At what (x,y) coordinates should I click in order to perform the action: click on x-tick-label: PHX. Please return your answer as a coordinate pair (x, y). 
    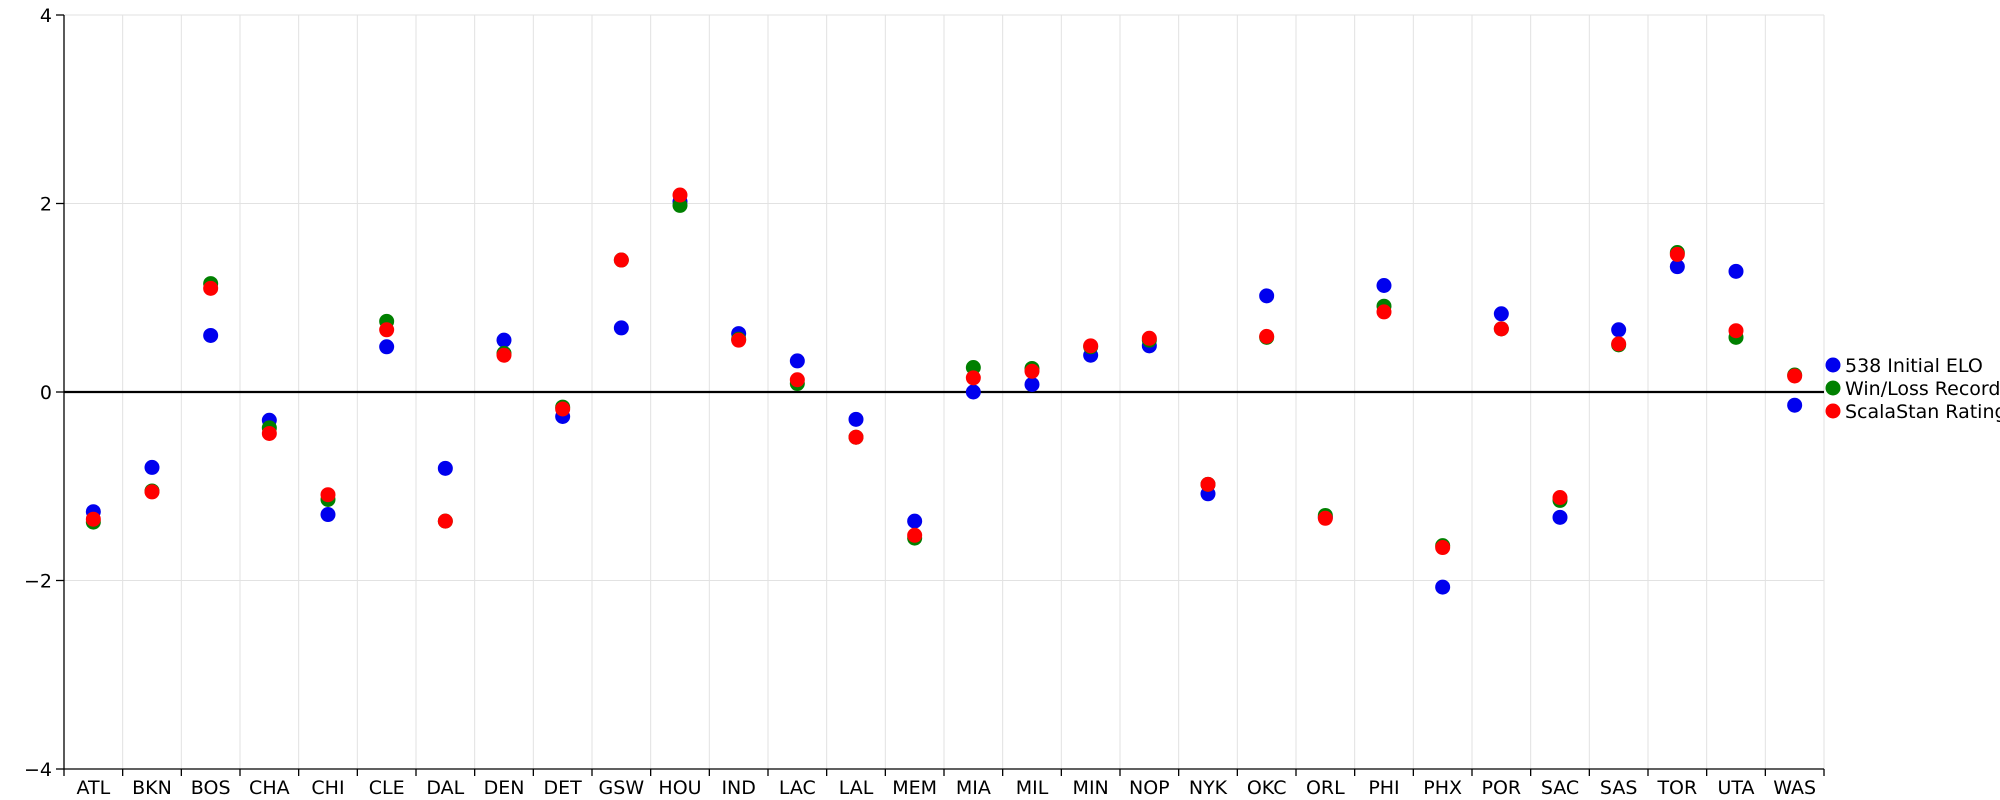
    Looking at the image, I should click on (1442, 788).